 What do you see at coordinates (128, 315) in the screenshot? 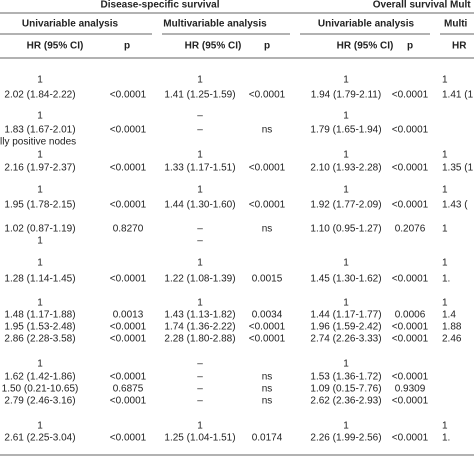
I see `cell: 0.0013` at bounding box center [128, 315].